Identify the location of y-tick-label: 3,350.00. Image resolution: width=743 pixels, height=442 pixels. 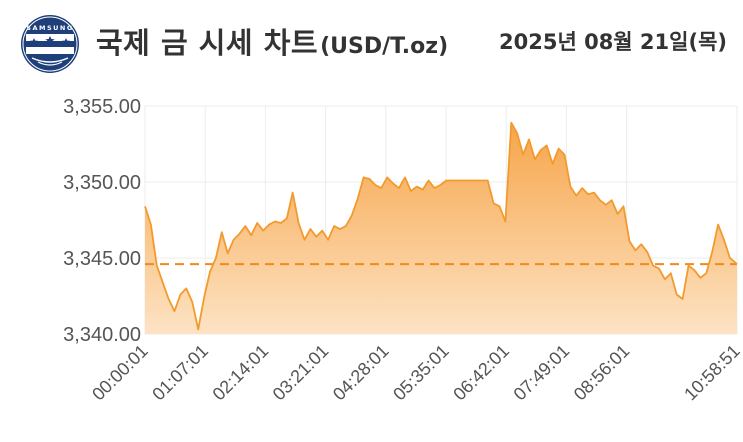
(102, 183).